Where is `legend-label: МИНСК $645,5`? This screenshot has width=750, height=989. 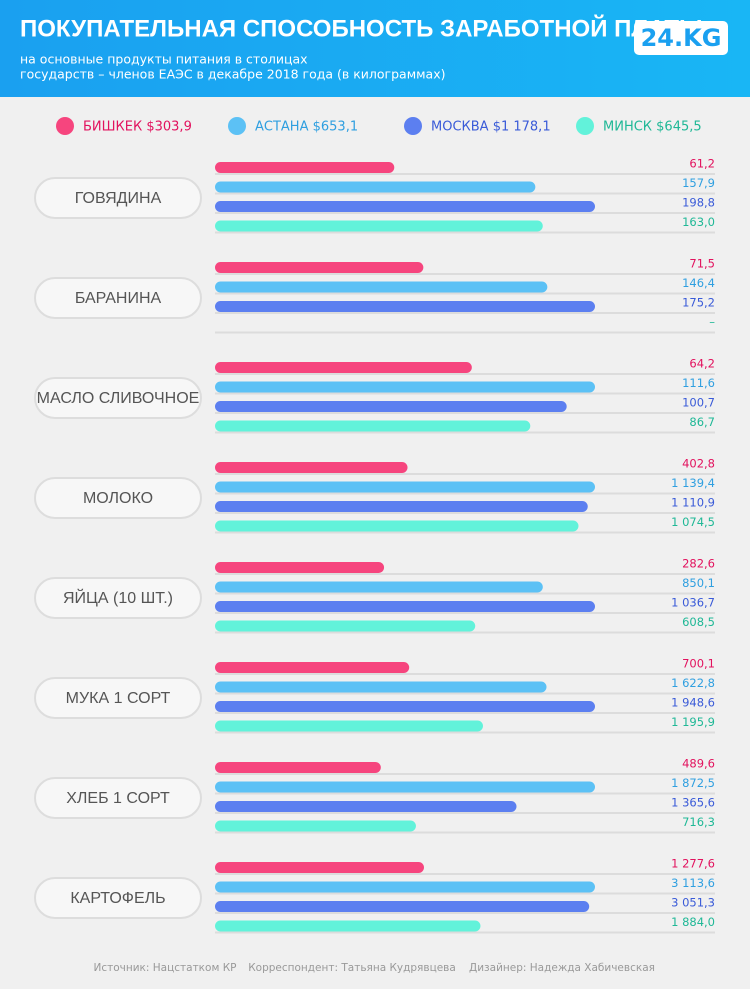
legend-label: МИНСК $645,5 is located at coordinates (652, 127).